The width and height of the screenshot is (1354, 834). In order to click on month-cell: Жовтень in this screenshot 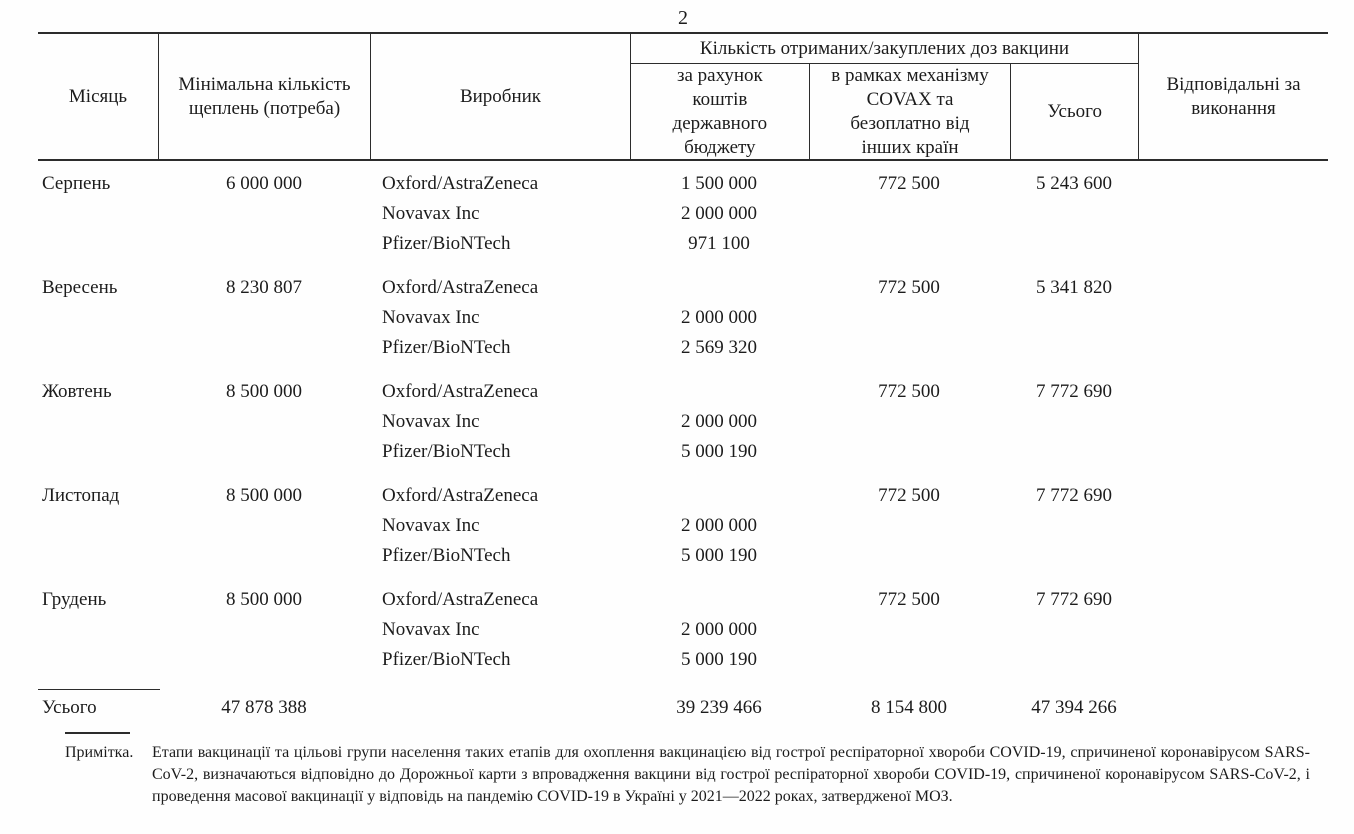, I will do `click(77, 391)`.